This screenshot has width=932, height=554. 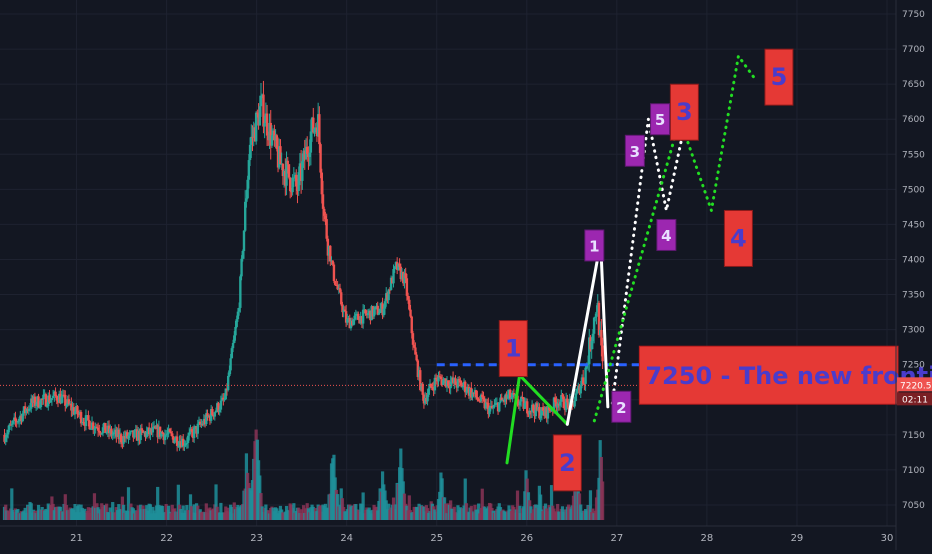 I want to click on volume-layer, so click(x=303, y=474).